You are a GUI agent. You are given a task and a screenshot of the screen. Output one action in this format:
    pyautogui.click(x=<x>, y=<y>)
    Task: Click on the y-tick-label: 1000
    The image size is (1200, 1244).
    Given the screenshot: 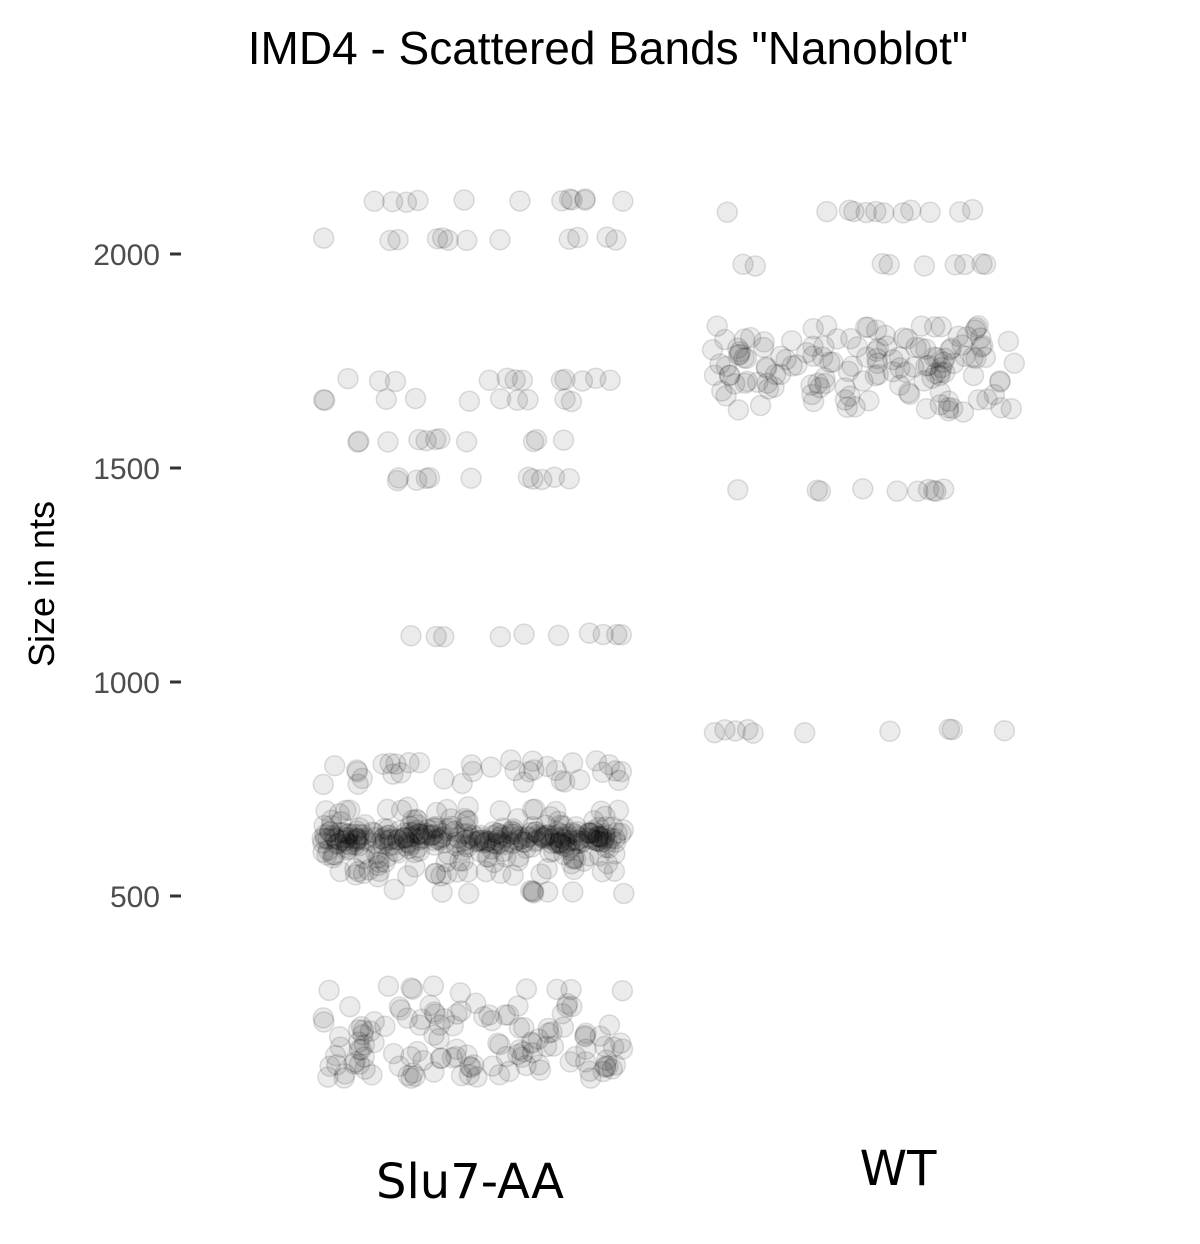 What is the action you would take?
    pyautogui.click(x=126, y=683)
    